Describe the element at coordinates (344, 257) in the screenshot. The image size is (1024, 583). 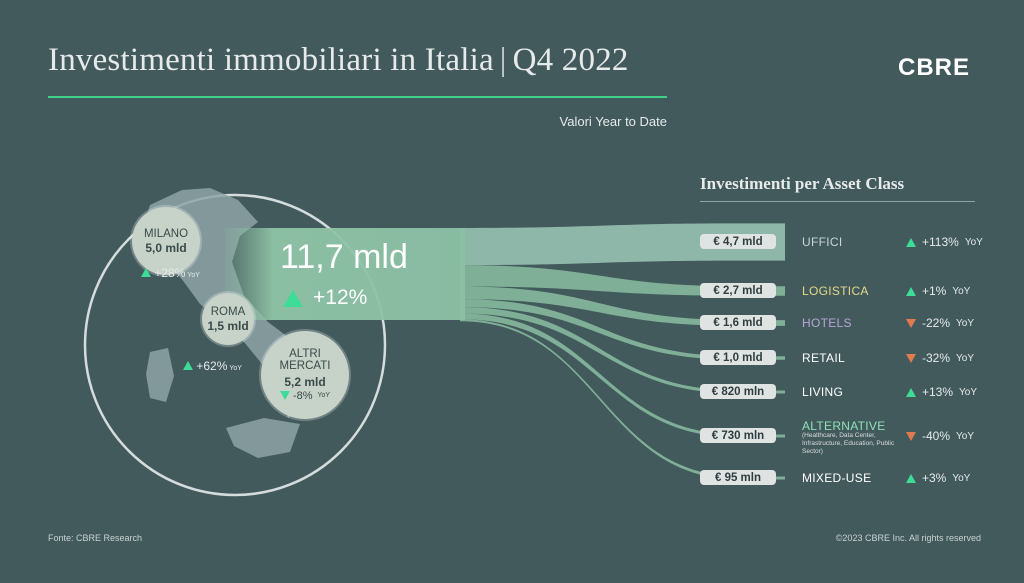
I see `total-value: 11,7 mld` at that location.